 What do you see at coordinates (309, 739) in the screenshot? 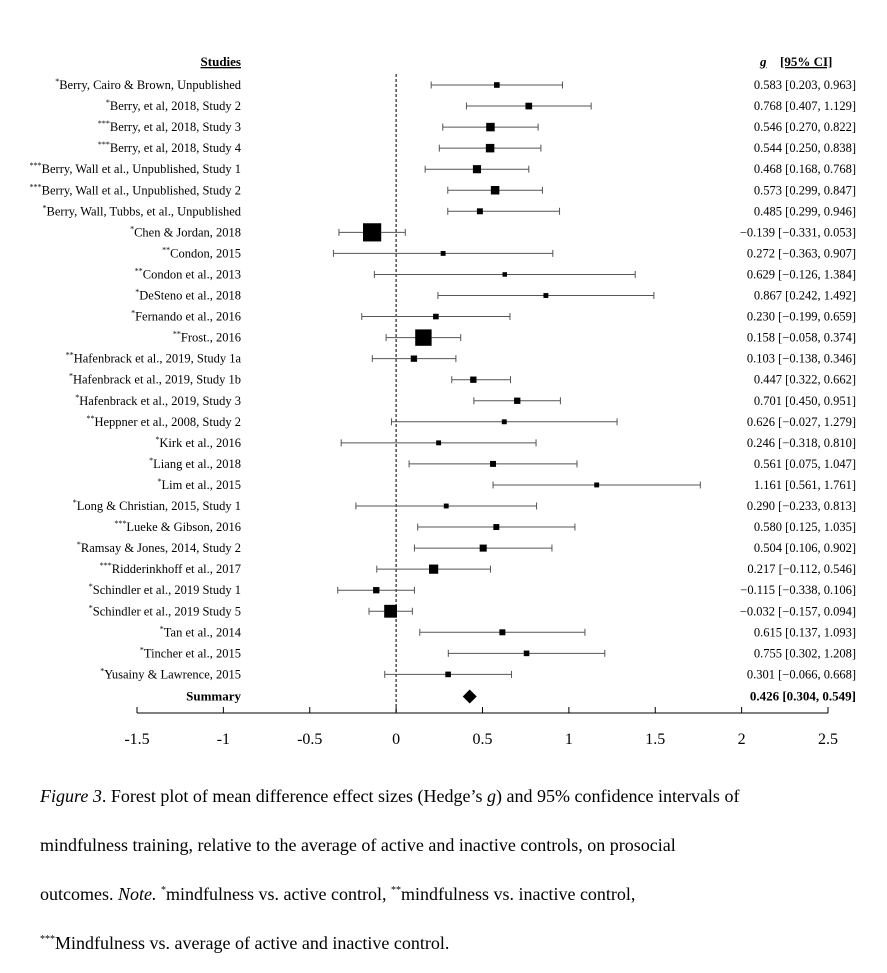
I see `x-tick-label: -0.5` at bounding box center [309, 739].